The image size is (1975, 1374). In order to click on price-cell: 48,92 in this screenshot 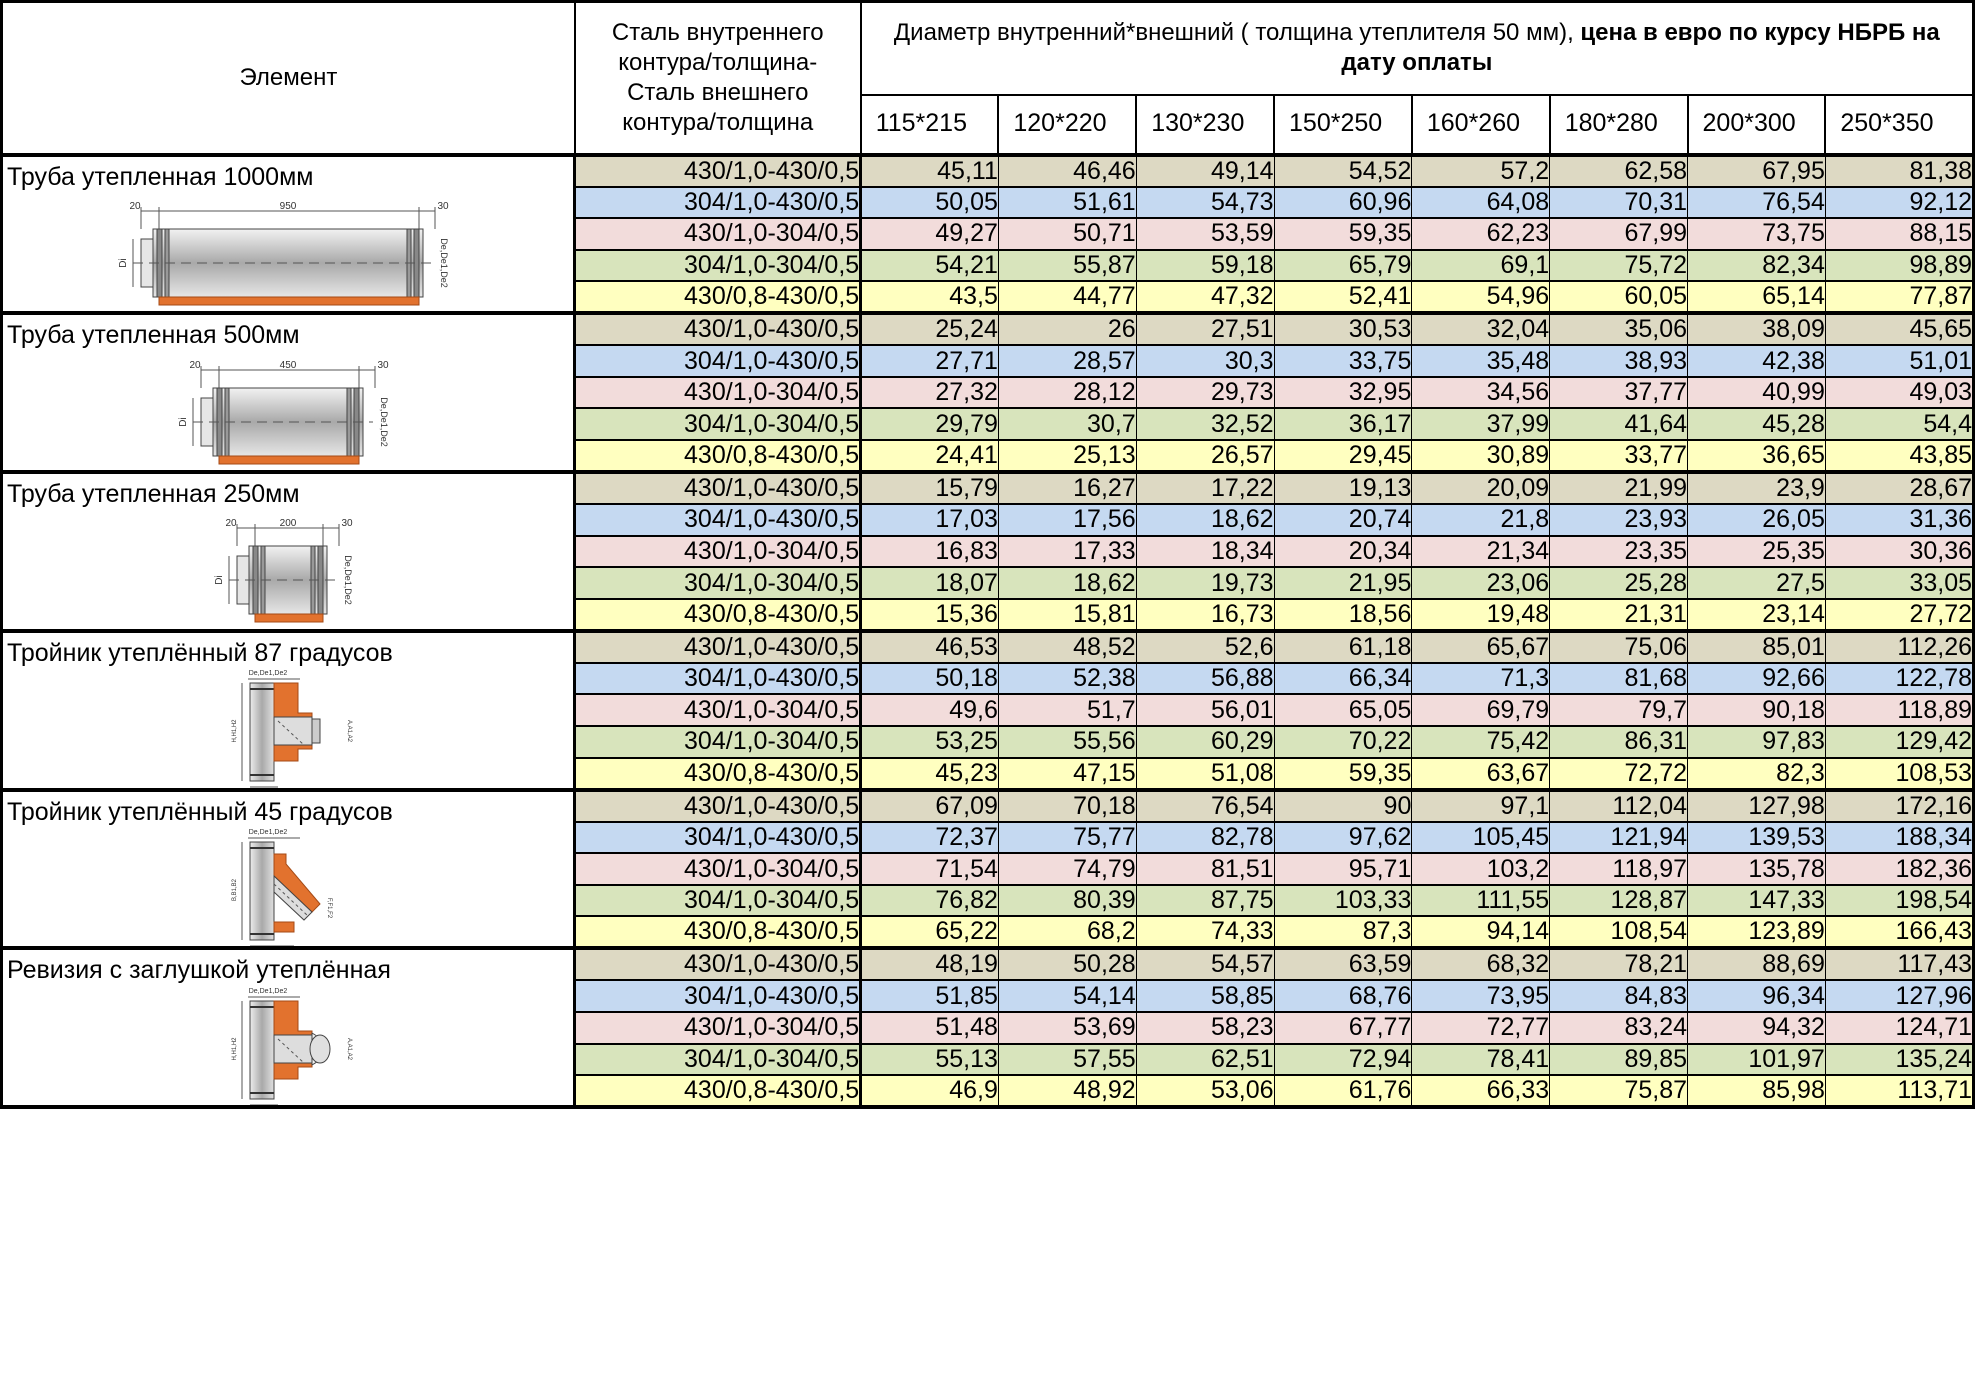, I will do `click(1067, 1092)`.